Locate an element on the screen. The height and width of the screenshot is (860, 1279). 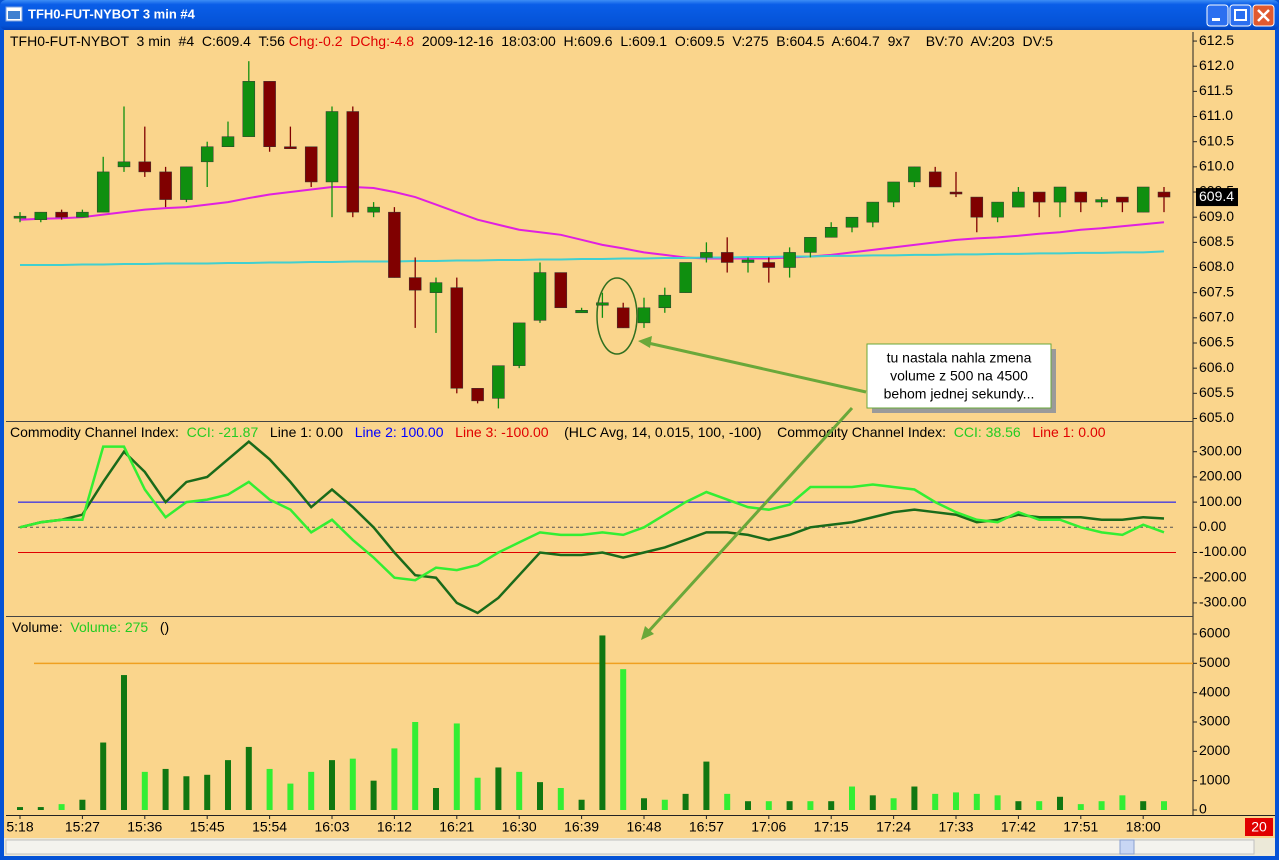
highlight-ellipse is located at coordinates (617, 316).